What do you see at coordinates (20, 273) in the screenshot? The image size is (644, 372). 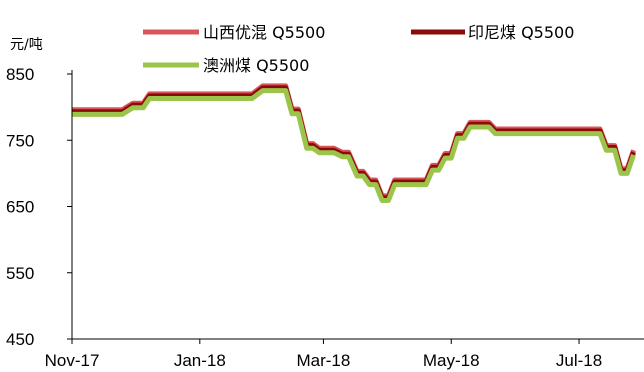 I see `y-tick-label: 550` at bounding box center [20, 273].